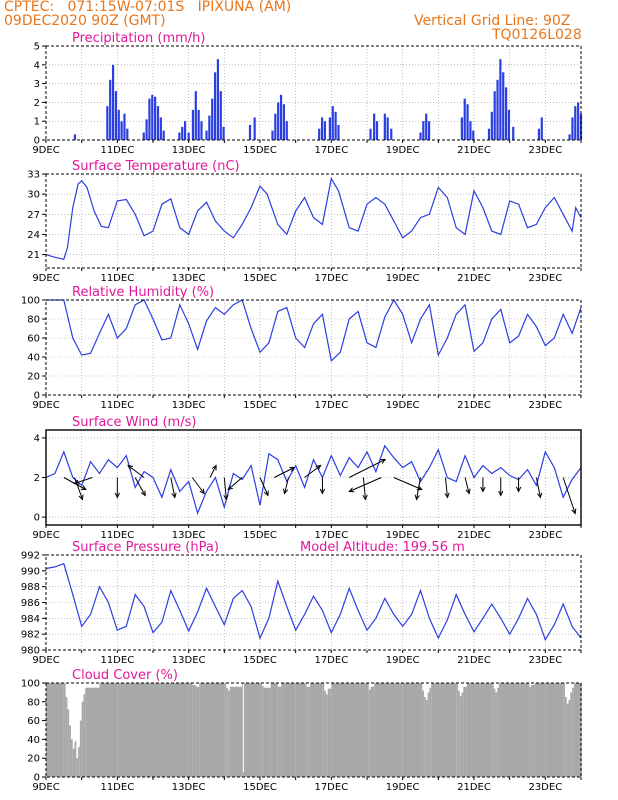 Image resolution: width=618 pixels, height=800 pixels. Describe the element at coordinates (33, 721) in the screenshot. I see `y-tick-label: 60` at that location.